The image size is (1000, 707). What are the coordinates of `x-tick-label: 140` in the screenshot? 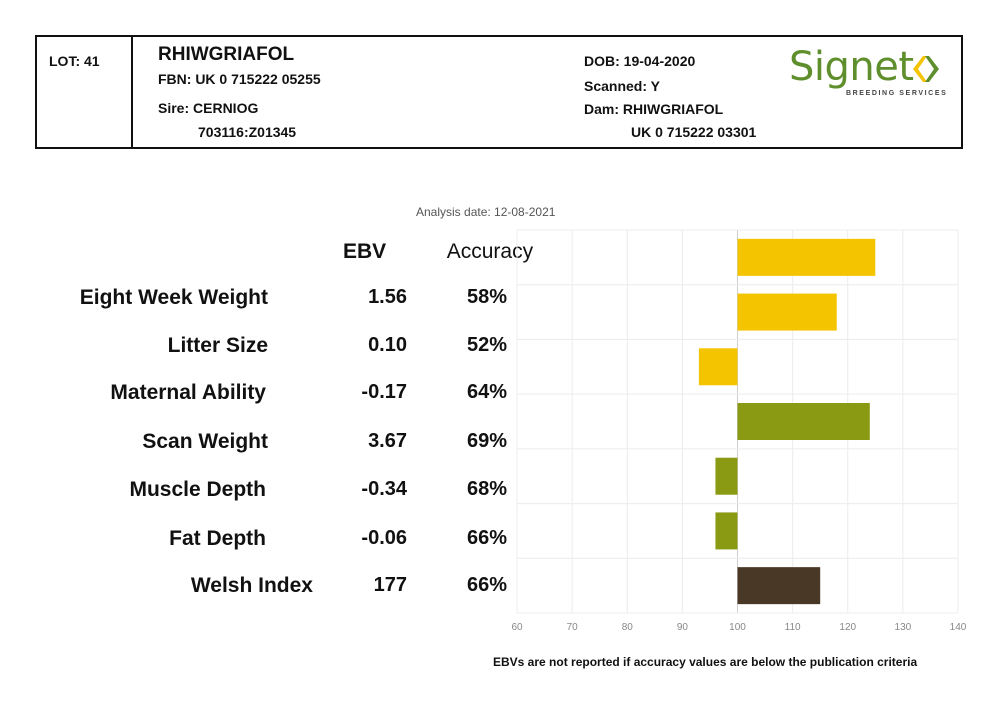 It's located at (958, 627).